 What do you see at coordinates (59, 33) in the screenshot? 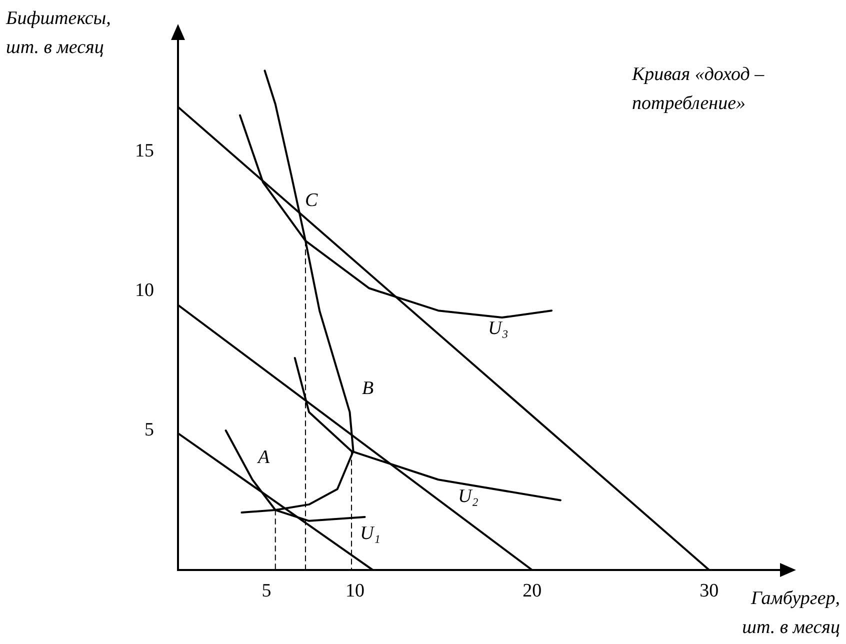
I see `y-axis-title: Бифштексы, шт. в месяц` at bounding box center [59, 33].